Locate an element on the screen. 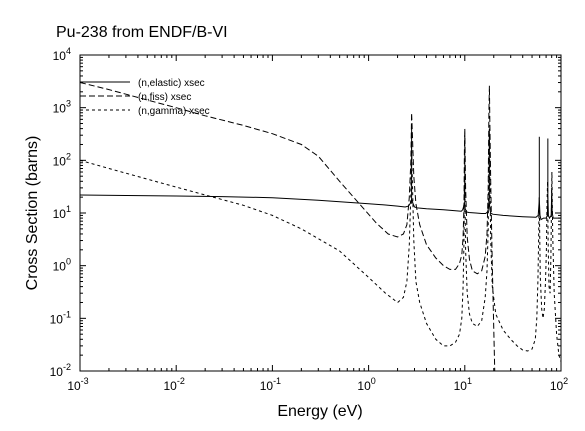 The height and width of the screenshot is (431, 585). legend-label: (n,gamma) xsec is located at coordinates (174, 111).